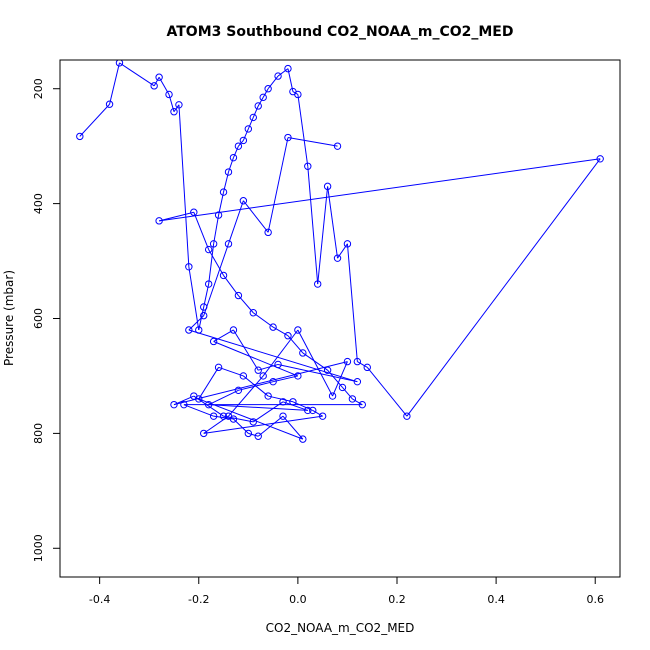 This screenshot has width=650, height=650. Describe the element at coordinates (38, 318) in the screenshot. I see `y-tick-label: 600` at that location.